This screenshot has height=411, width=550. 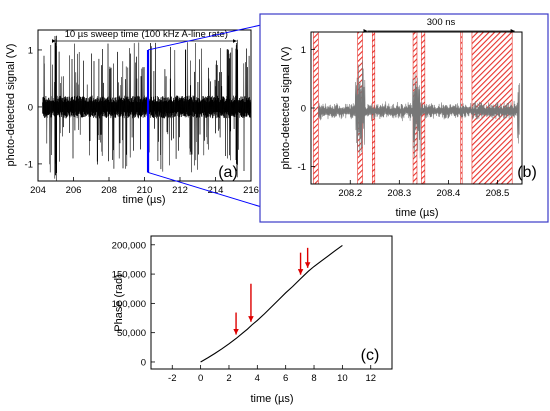 I want to click on chart-a-y-tick-label: 1, so click(x=30, y=50).